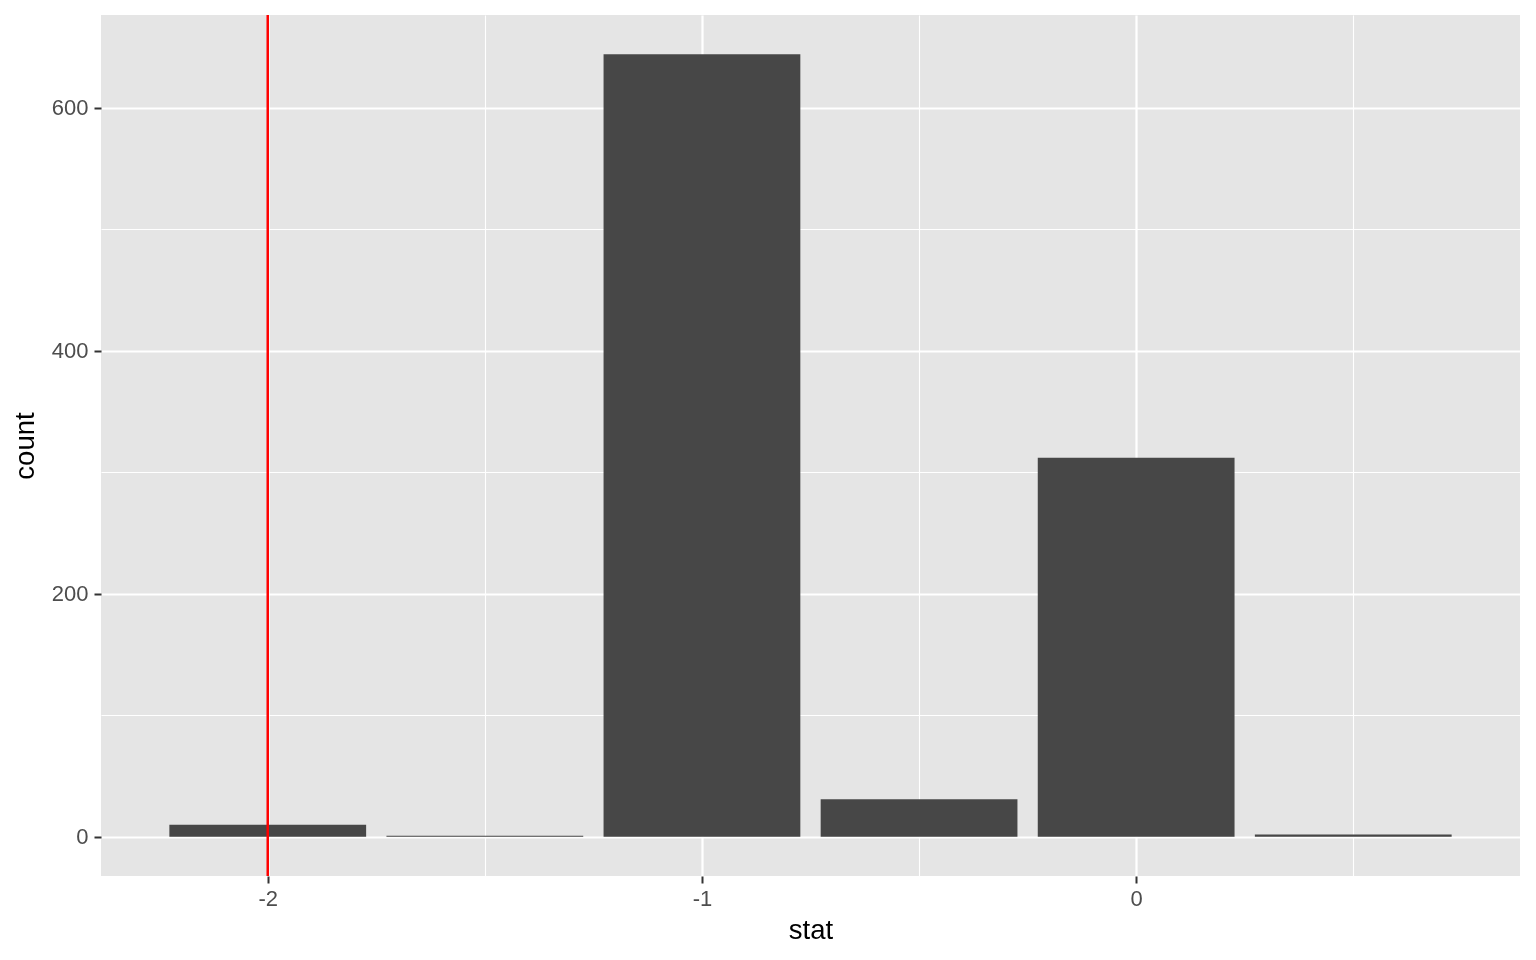  I want to click on y-tick-label: 0, so click(82, 837).